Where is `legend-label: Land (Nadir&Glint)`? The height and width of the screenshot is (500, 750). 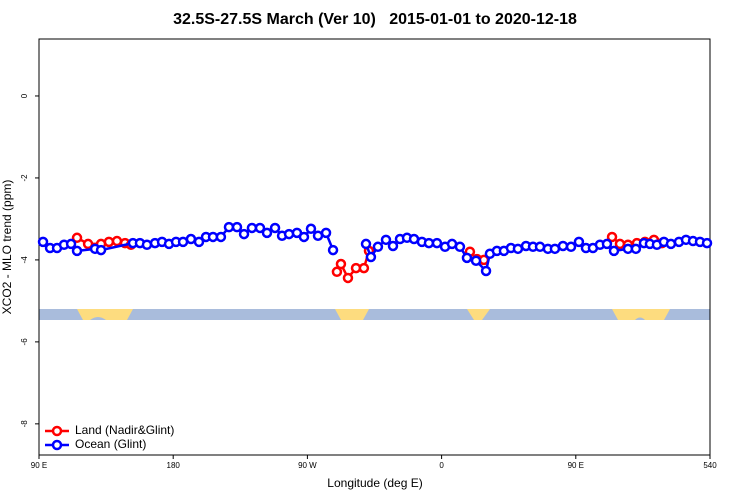 legend-label: Land (Nadir&Glint) is located at coordinates (124, 430).